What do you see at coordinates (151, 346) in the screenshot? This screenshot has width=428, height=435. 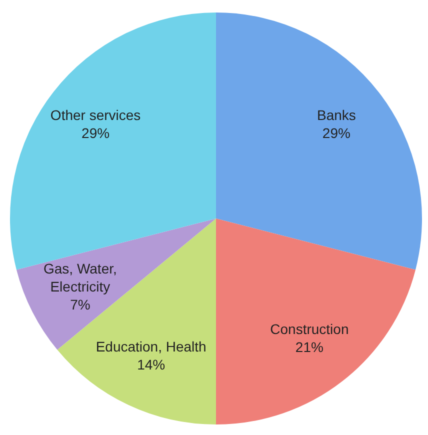 I see `slice-label: Education, Health` at bounding box center [151, 346].